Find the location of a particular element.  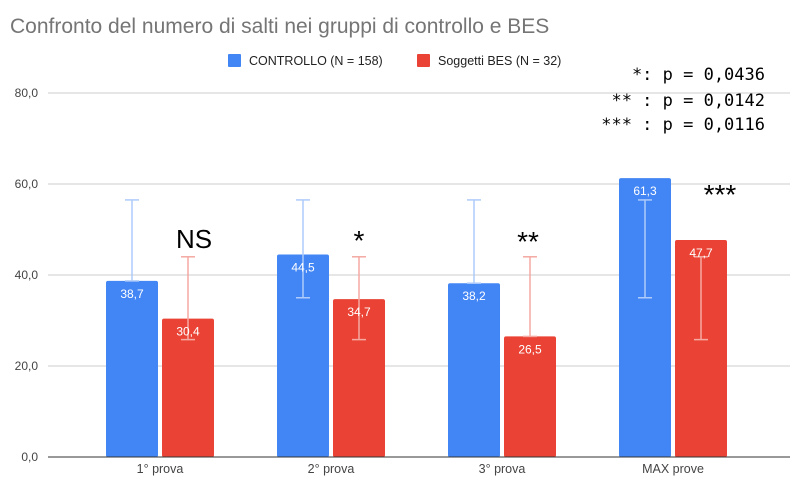

significance-mark-3: *** is located at coordinates (720, 194).